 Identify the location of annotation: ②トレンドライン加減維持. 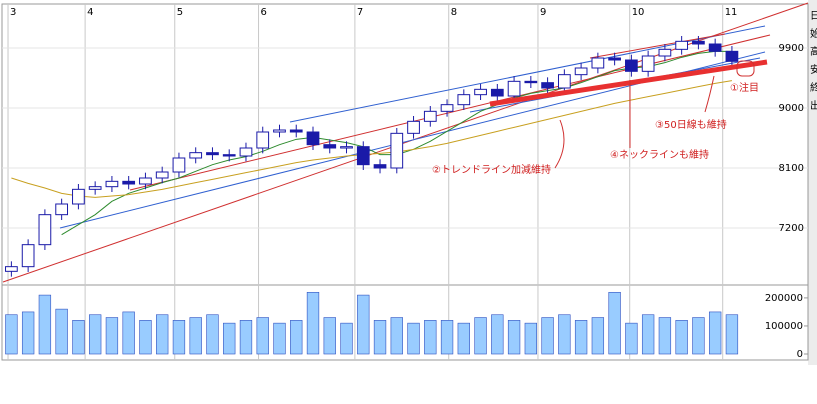
(491, 169).